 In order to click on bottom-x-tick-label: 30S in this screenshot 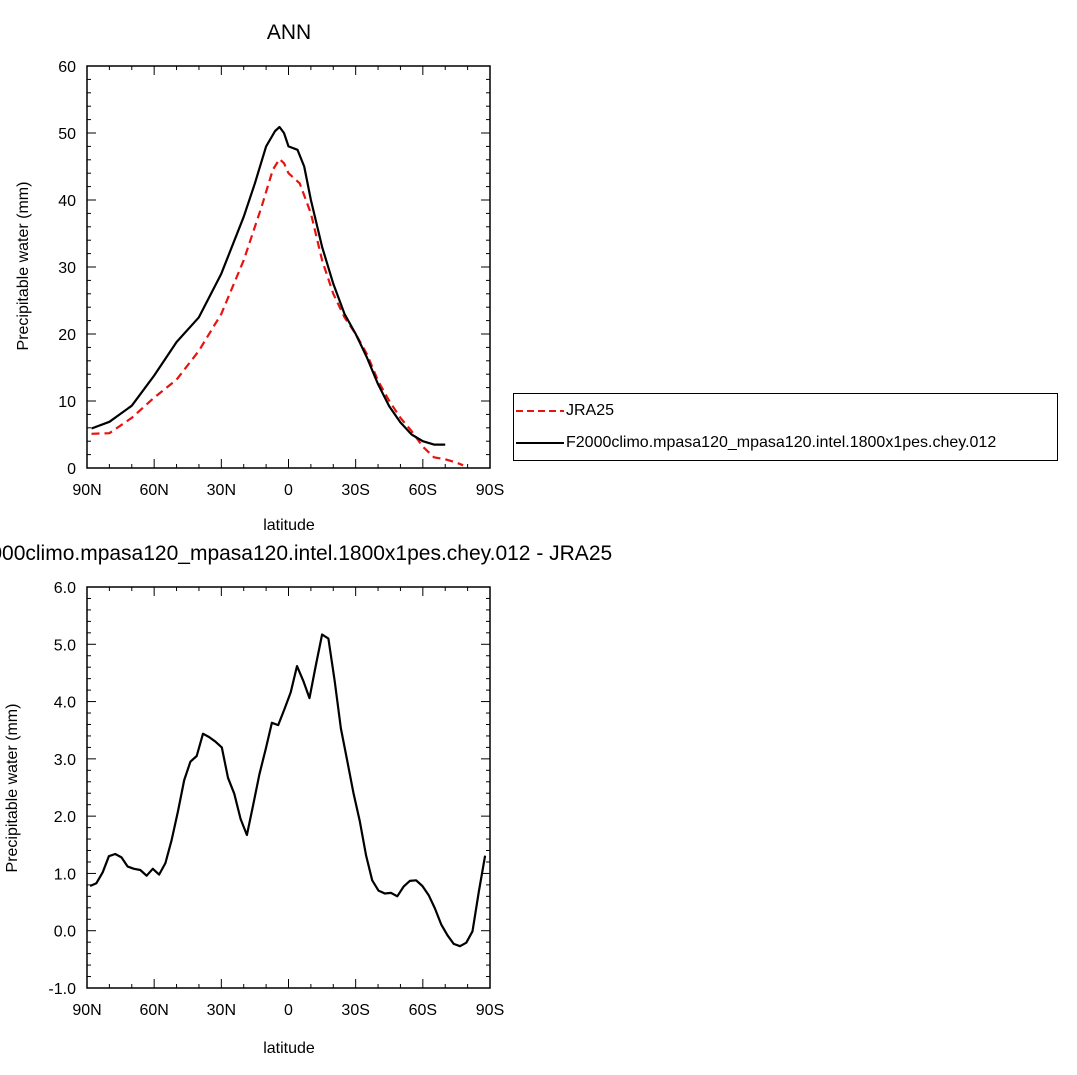, I will do `click(355, 1010)`.